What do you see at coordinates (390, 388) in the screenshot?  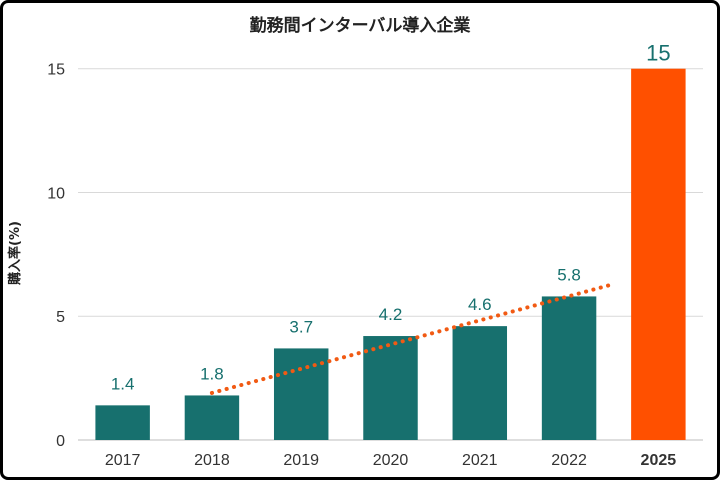 I see `bar-2020` at bounding box center [390, 388].